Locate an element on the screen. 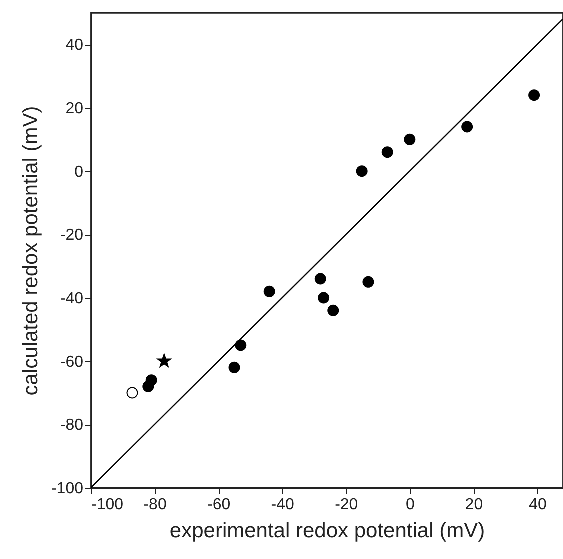 The width and height of the screenshot is (563, 559). x-axis-title: experimental redox potential (mV) is located at coordinates (328, 531).